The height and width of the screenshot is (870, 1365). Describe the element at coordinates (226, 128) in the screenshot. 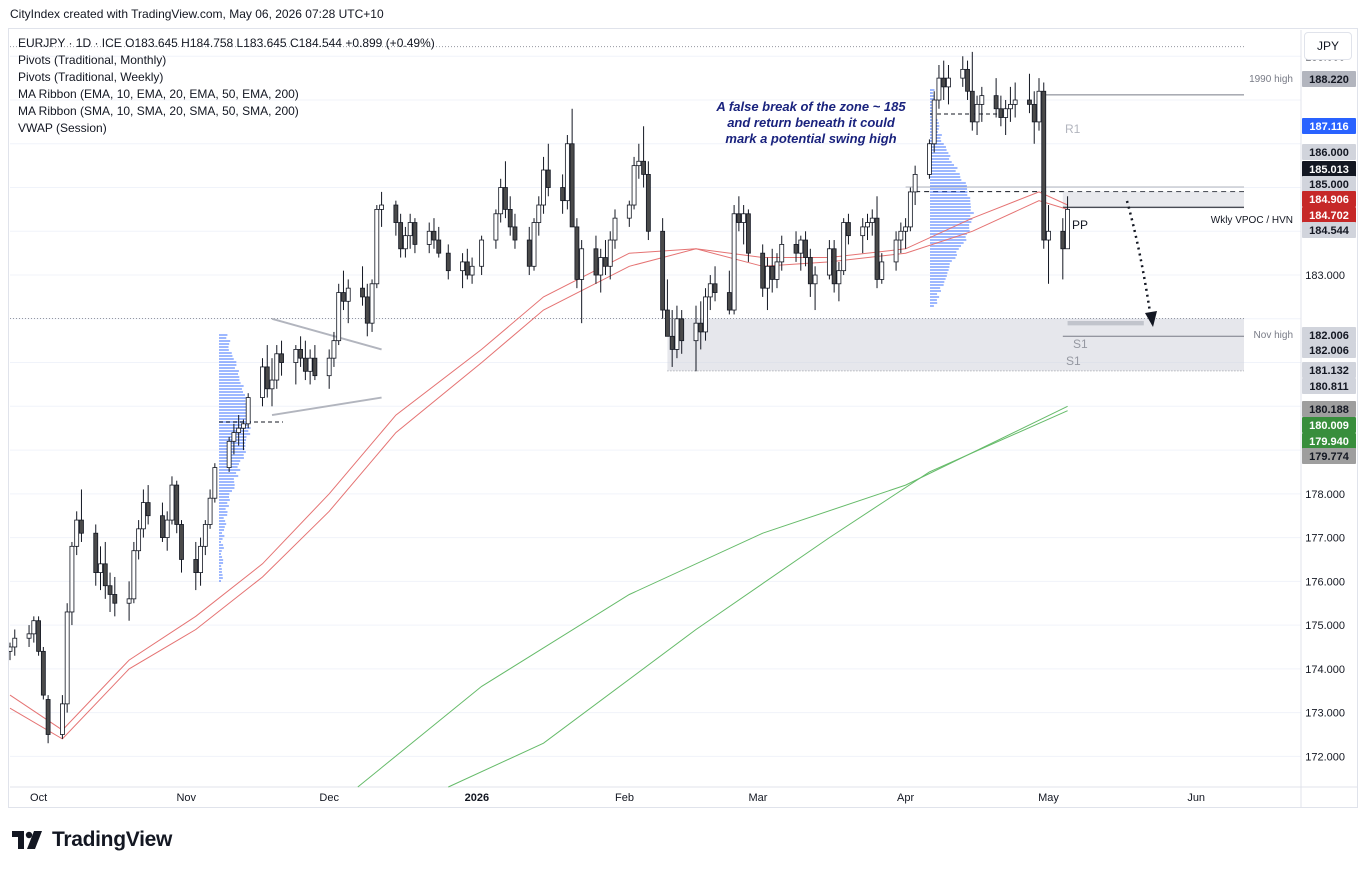

I see `indicator-vwap: VWAP (Session)` at that location.